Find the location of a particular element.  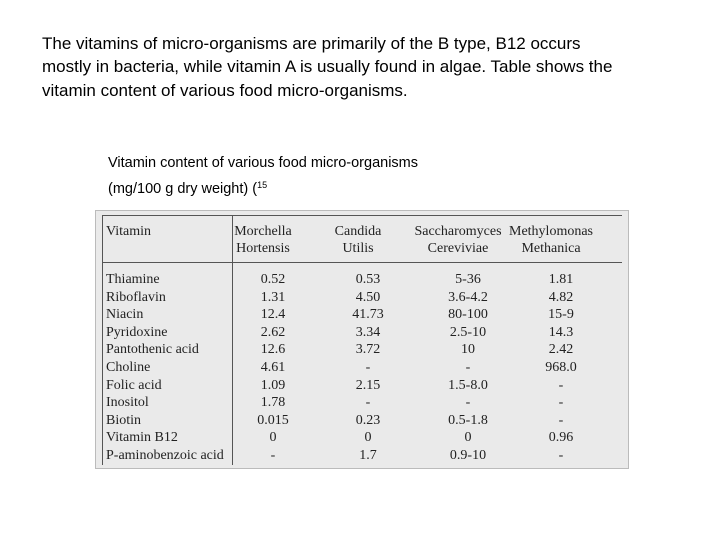

table-cell: 0.96 is located at coordinates (561, 438).